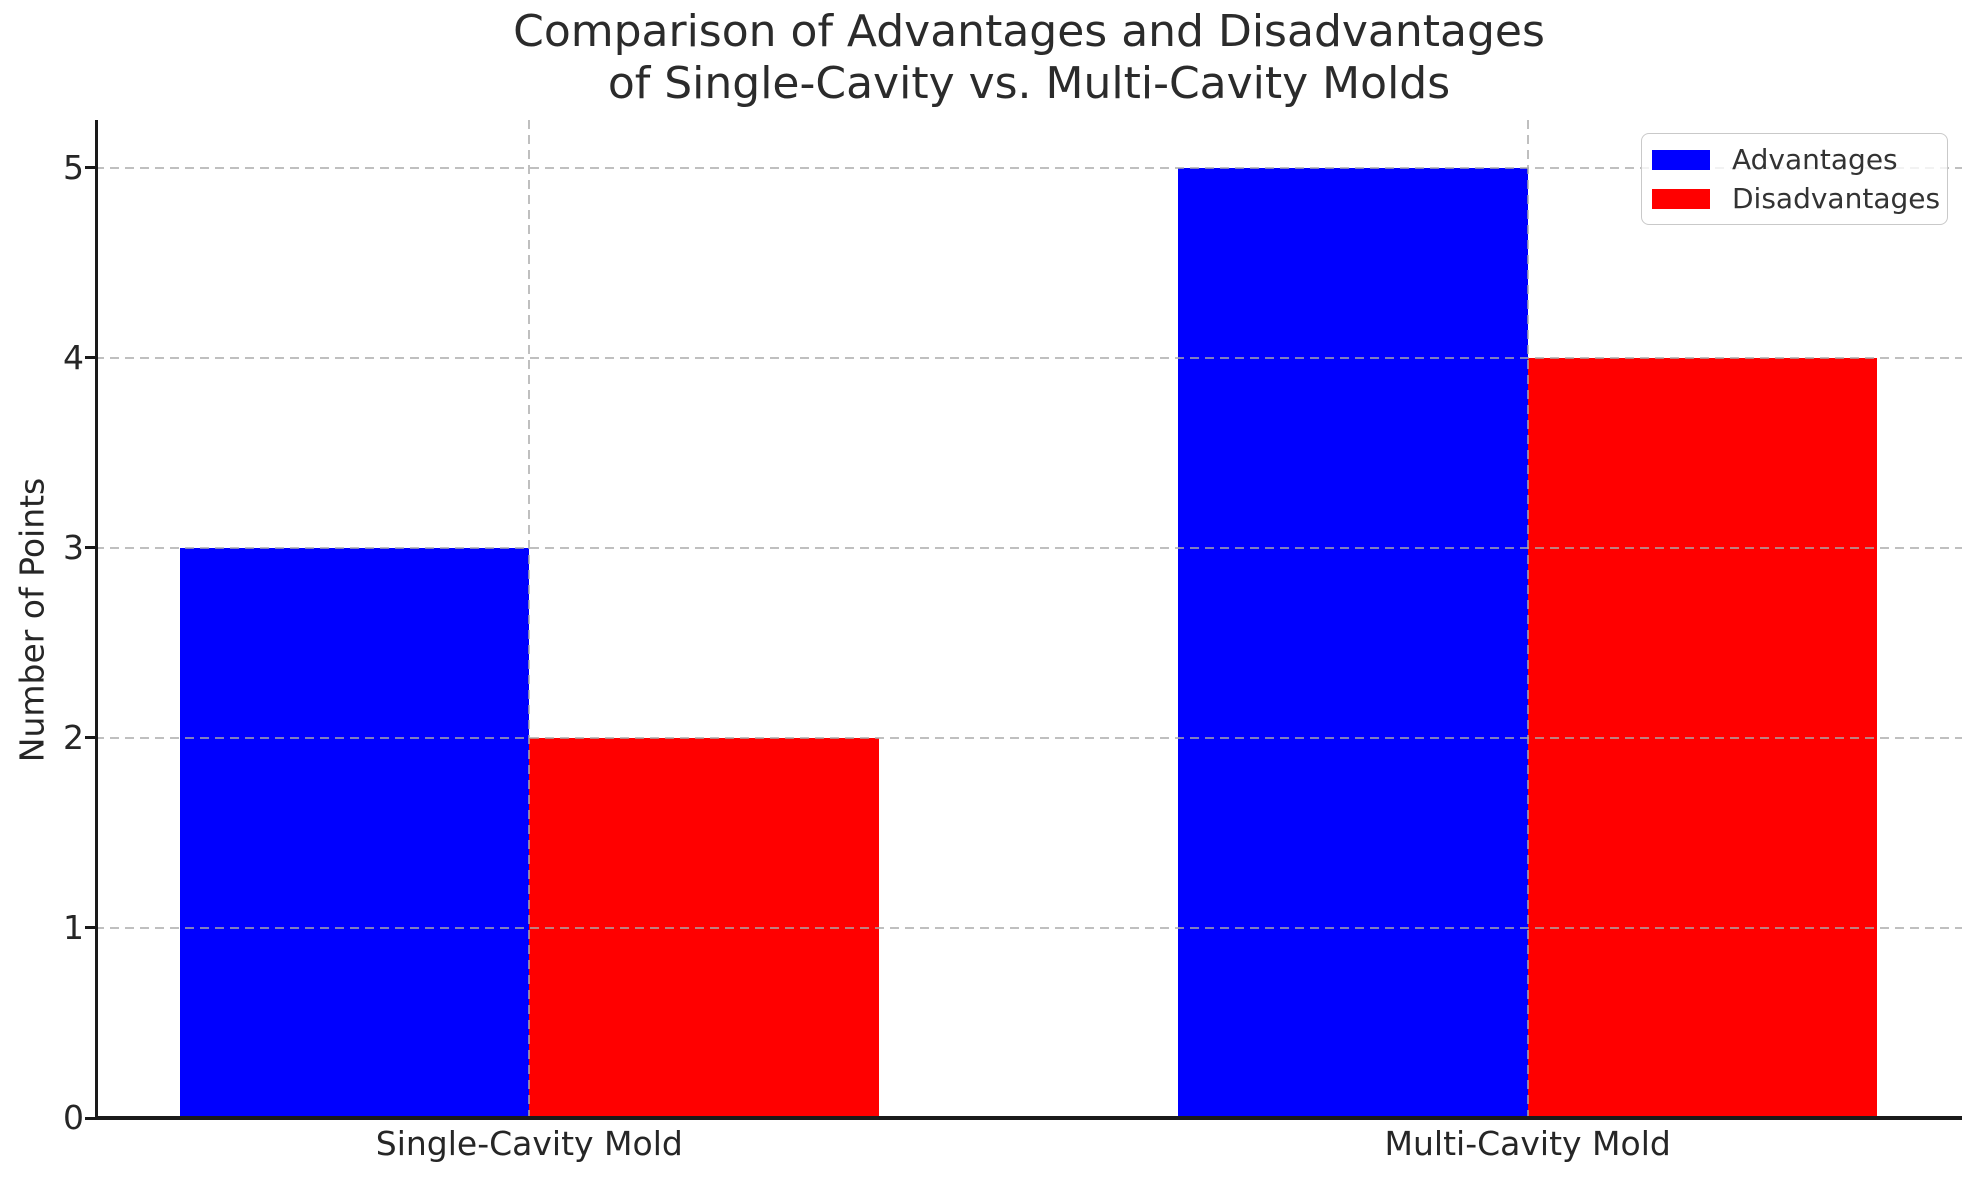  Describe the element at coordinates (73, 167) in the screenshot. I see `y-tick-label-5: 5` at that location.